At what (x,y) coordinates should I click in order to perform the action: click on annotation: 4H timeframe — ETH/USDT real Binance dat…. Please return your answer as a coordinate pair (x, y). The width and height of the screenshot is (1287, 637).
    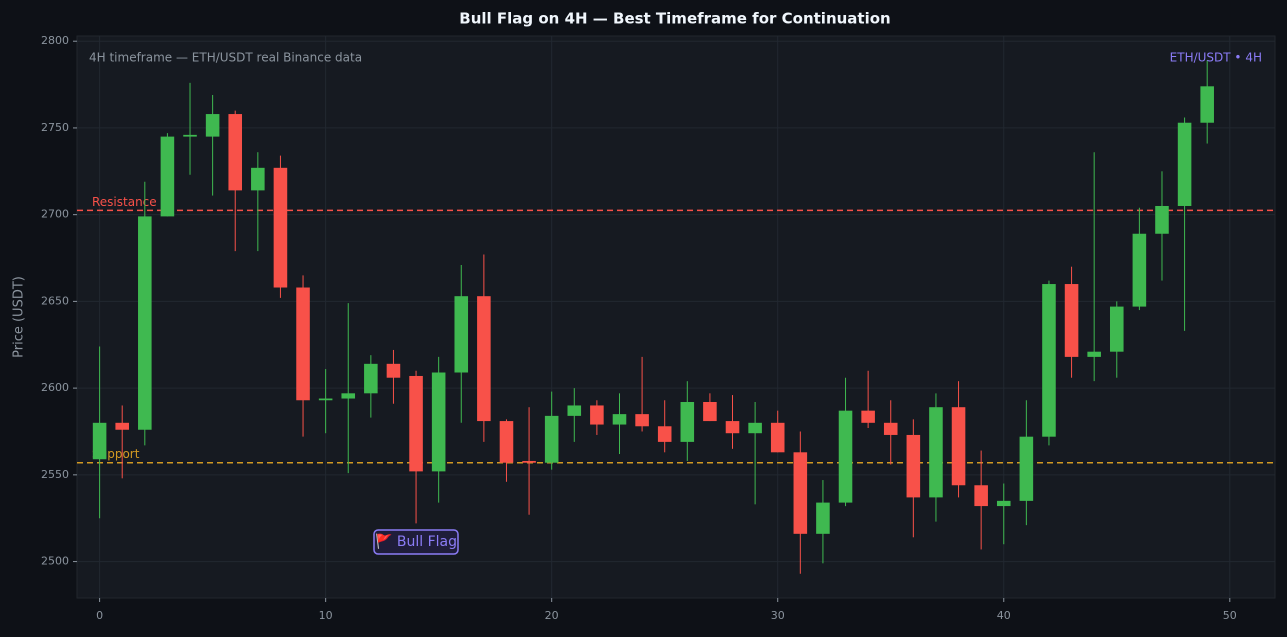
    Looking at the image, I should click on (225, 58).